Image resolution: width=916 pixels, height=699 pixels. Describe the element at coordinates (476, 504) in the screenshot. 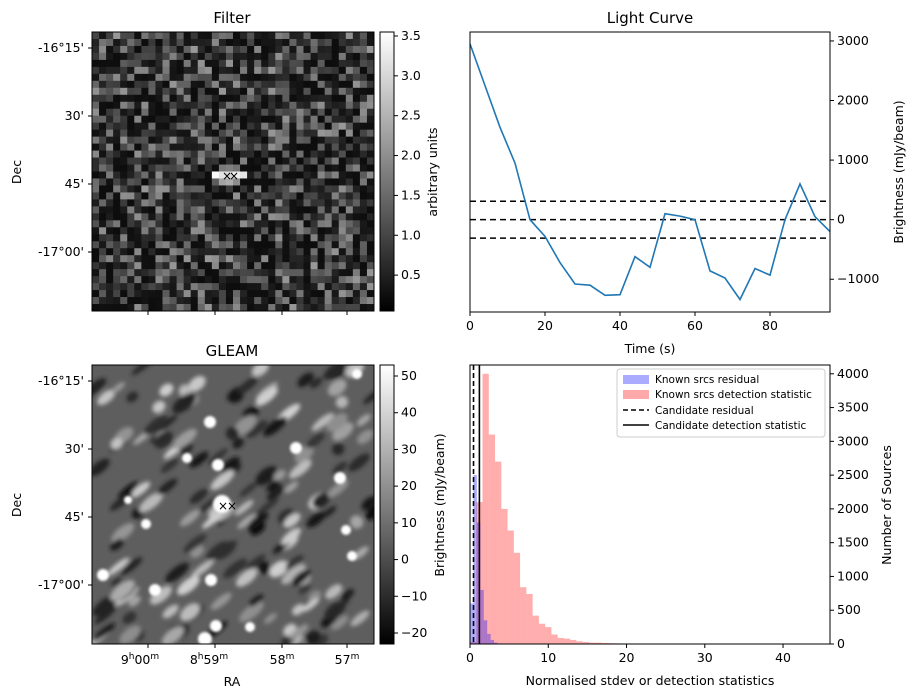

I see `histogram-candidate-lines` at that location.